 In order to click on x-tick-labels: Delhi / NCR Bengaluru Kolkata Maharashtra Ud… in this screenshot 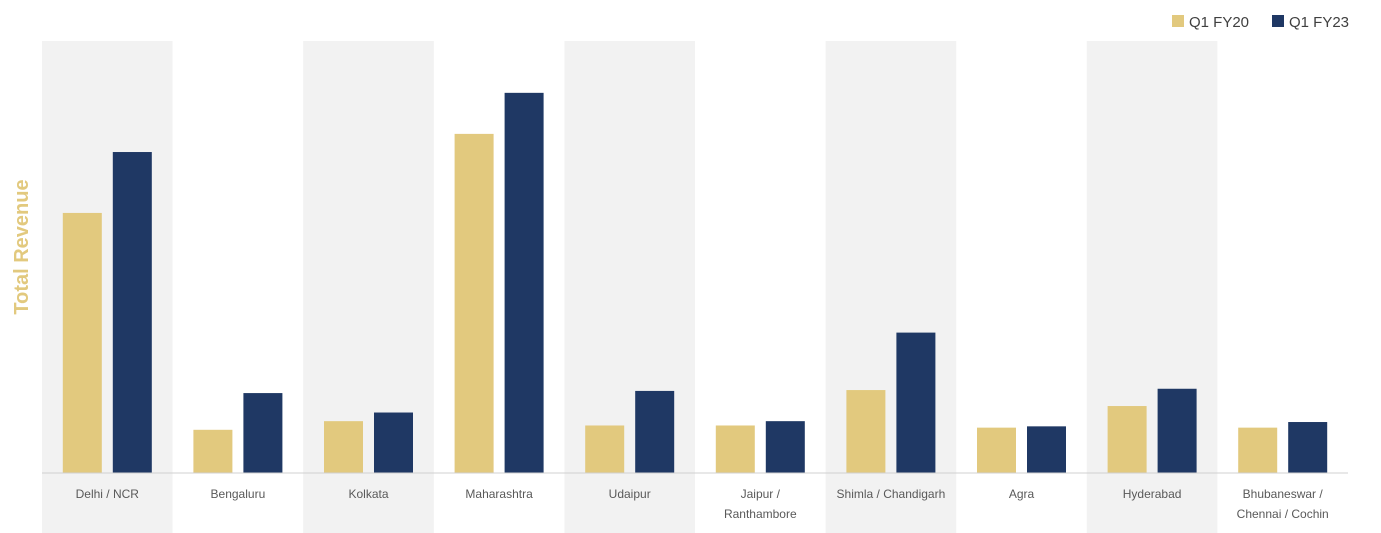, I will do `click(702, 504)`.